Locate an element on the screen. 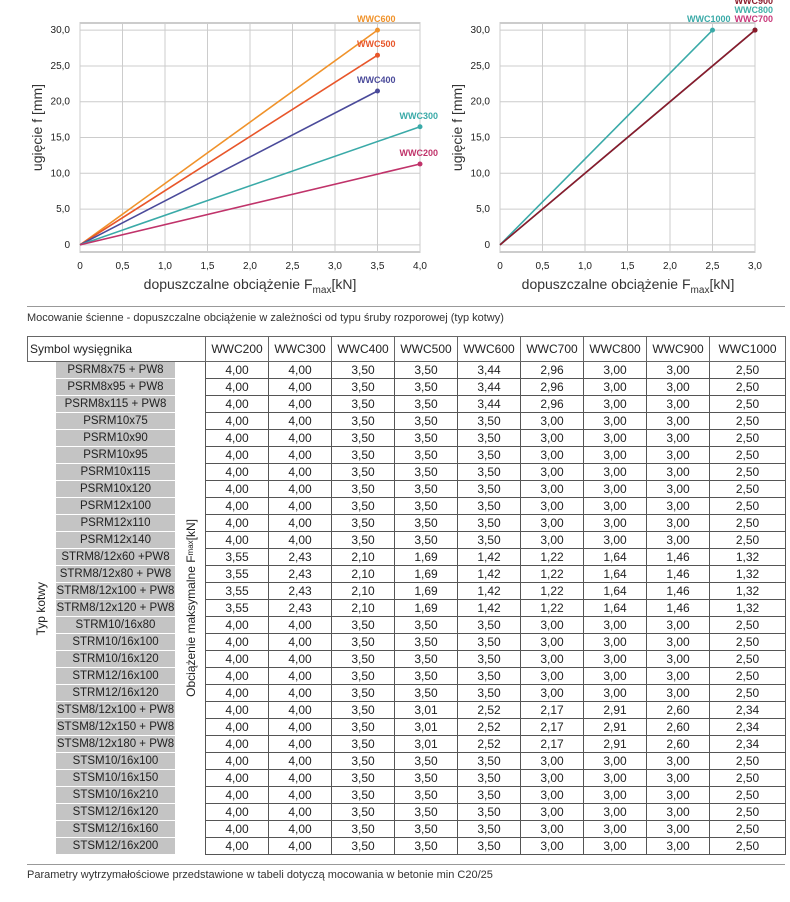 Image resolution: width=790 pixels, height=902 pixels. y-tick-label: 25,0 is located at coordinates (61, 66).